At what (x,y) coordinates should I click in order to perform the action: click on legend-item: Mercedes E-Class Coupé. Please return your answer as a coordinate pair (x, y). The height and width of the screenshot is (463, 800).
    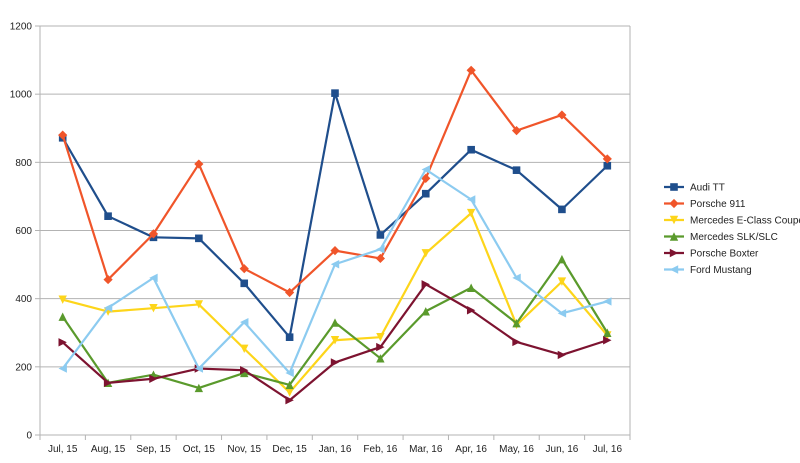
    Looking at the image, I should click on (732, 221).